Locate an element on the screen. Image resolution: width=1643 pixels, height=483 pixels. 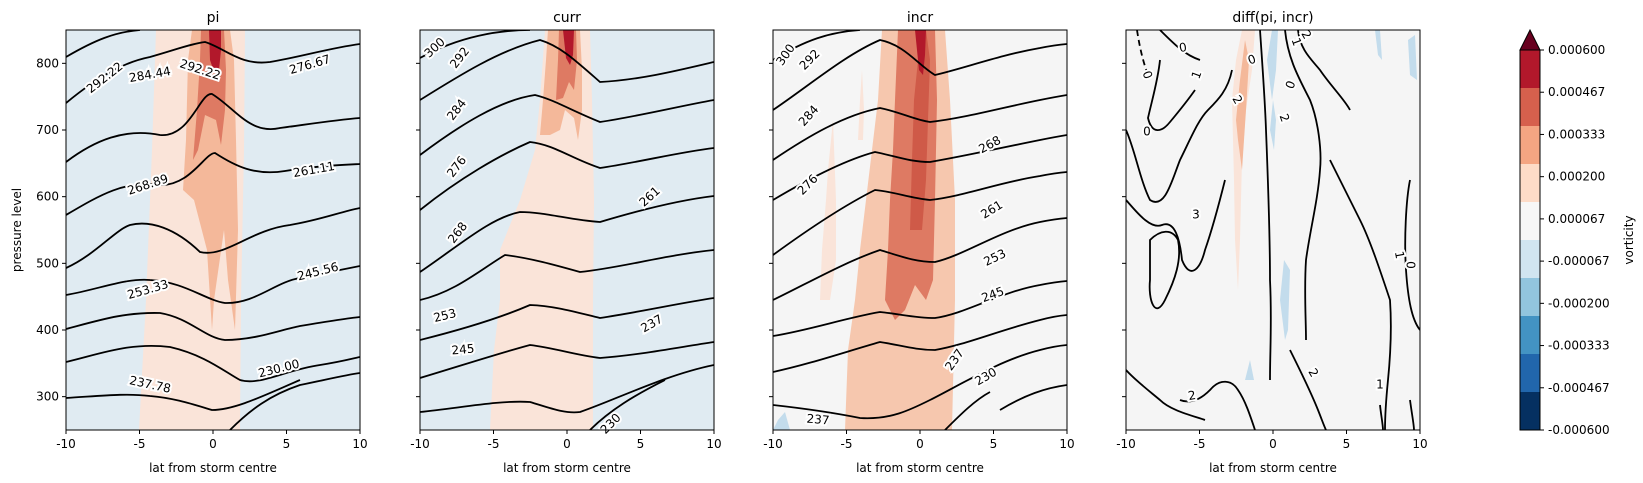
y-tick-label: 400 is located at coordinates (47, 330).